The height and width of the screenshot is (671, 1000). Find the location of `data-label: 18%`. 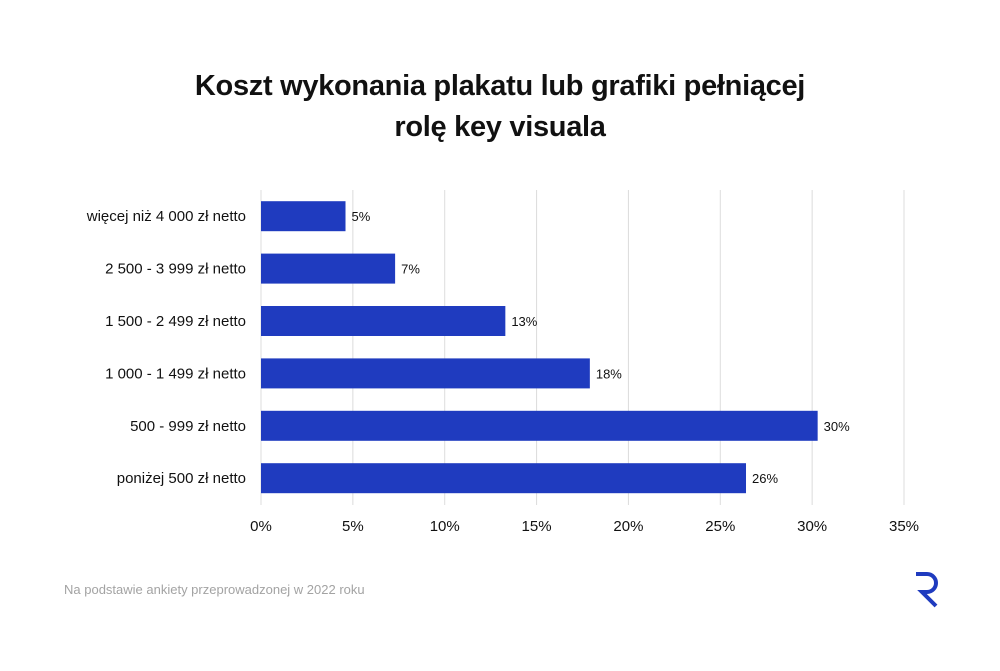

data-label: 18% is located at coordinates (609, 373).